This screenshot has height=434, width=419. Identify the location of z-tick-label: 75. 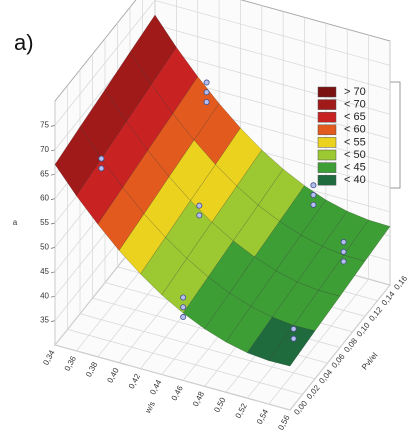
(44, 125).